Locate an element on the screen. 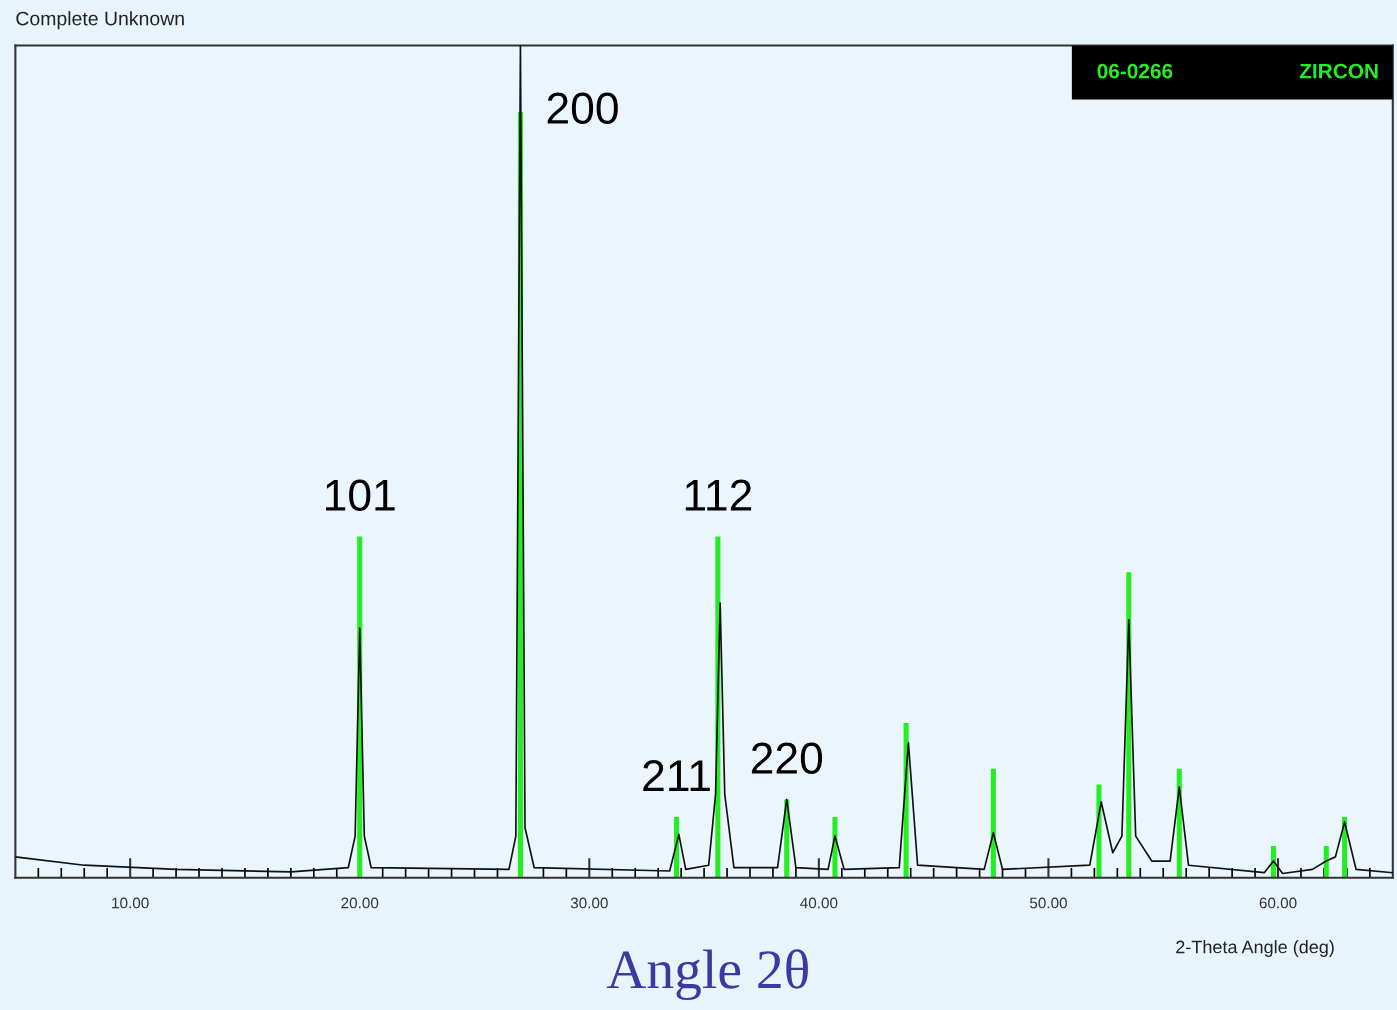 The width and height of the screenshot is (1397, 1010). annotation: 200 is located at coordinates (582, 108).